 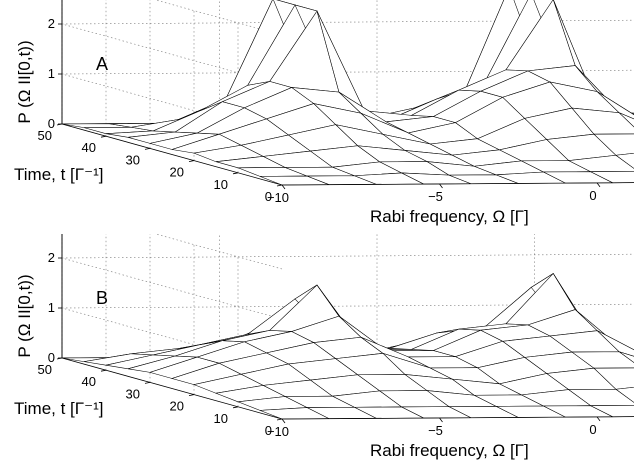 I want to click on panel-b-x-tick-label: 0, so click(x=592, y=429).